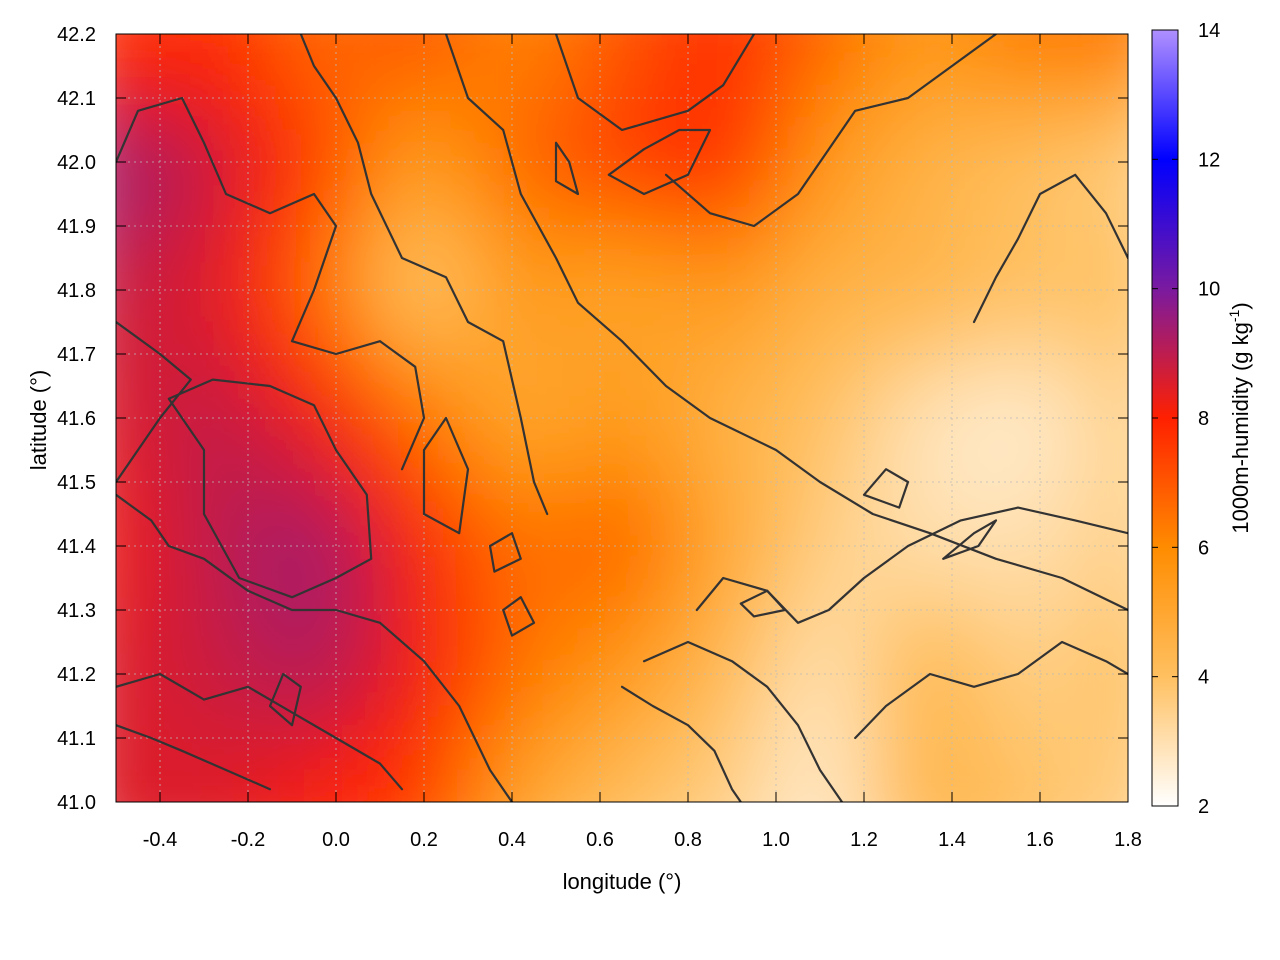 Image resolution: width=1280 pixels, height=960 pixels. What do you see at coordinates (76, 803) in the screenshot?
I see `y-tick-label: 41.0` at bounding box center [76, 803].